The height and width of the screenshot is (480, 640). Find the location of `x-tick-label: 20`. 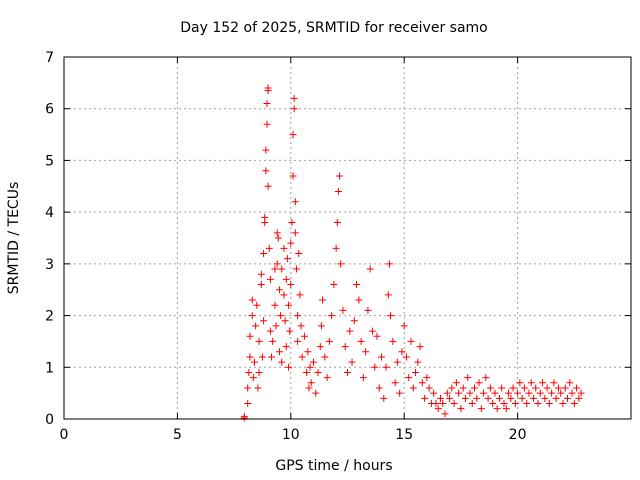

x-tick-label: 20 is located at coordinates (518, 435).